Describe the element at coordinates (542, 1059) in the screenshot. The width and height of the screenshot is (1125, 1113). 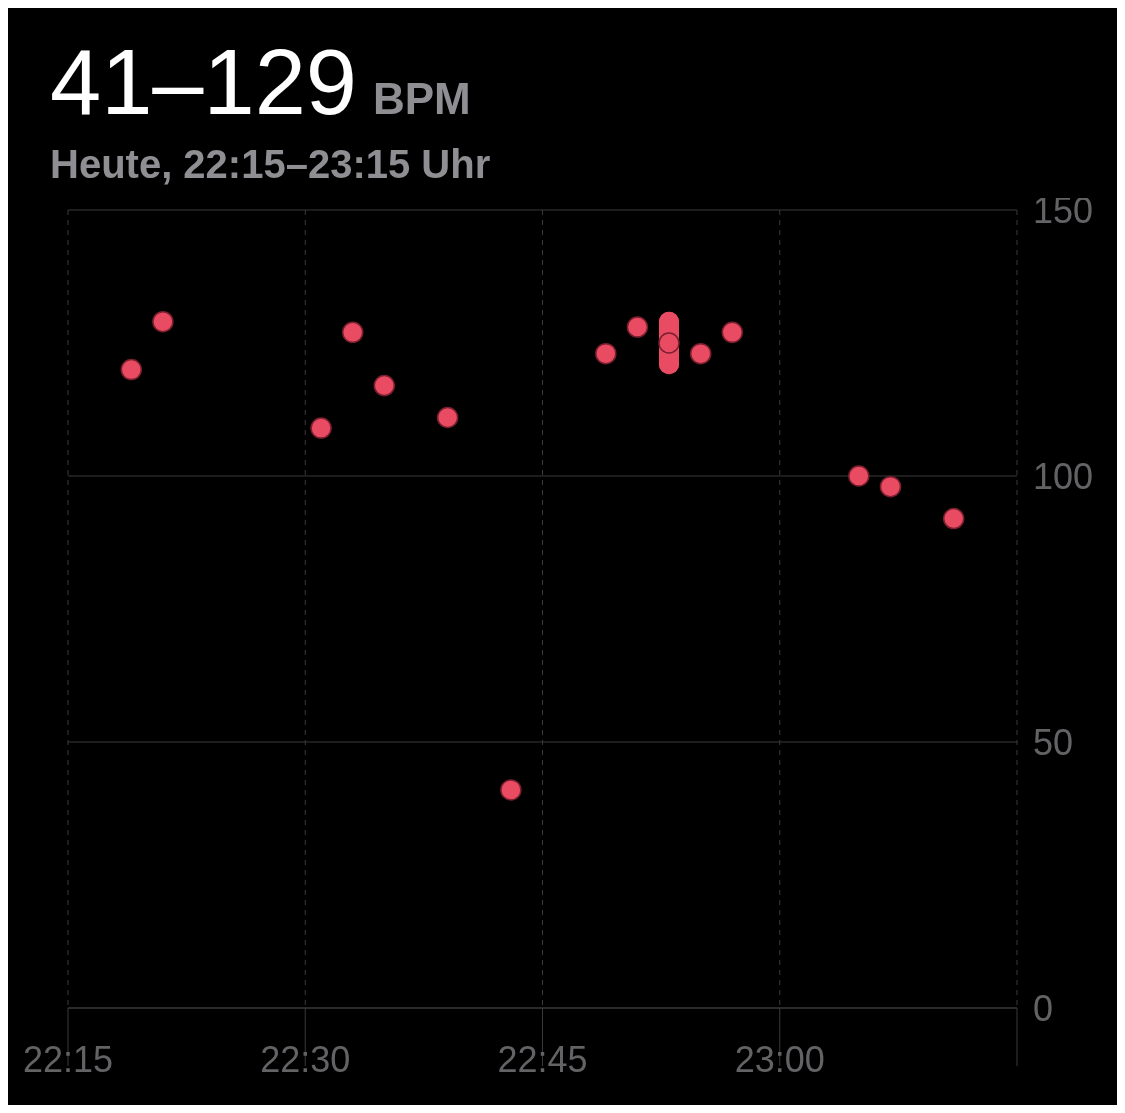
I see `x-tick-label: 22:45` at that location.